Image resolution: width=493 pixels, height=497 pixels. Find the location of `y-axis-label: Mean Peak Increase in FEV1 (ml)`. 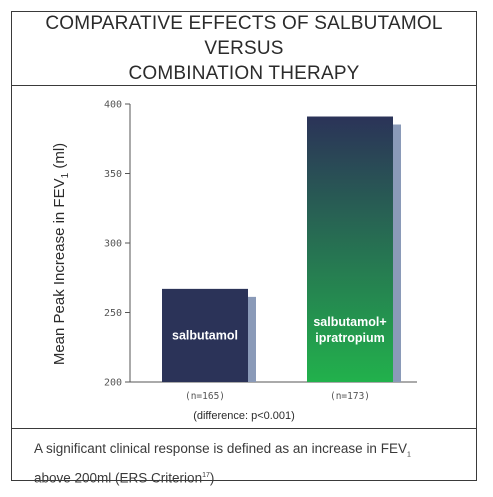

y-axis-label: Mean Peak Increase in FEV1 (ml) is located at coordinates (61, 254).